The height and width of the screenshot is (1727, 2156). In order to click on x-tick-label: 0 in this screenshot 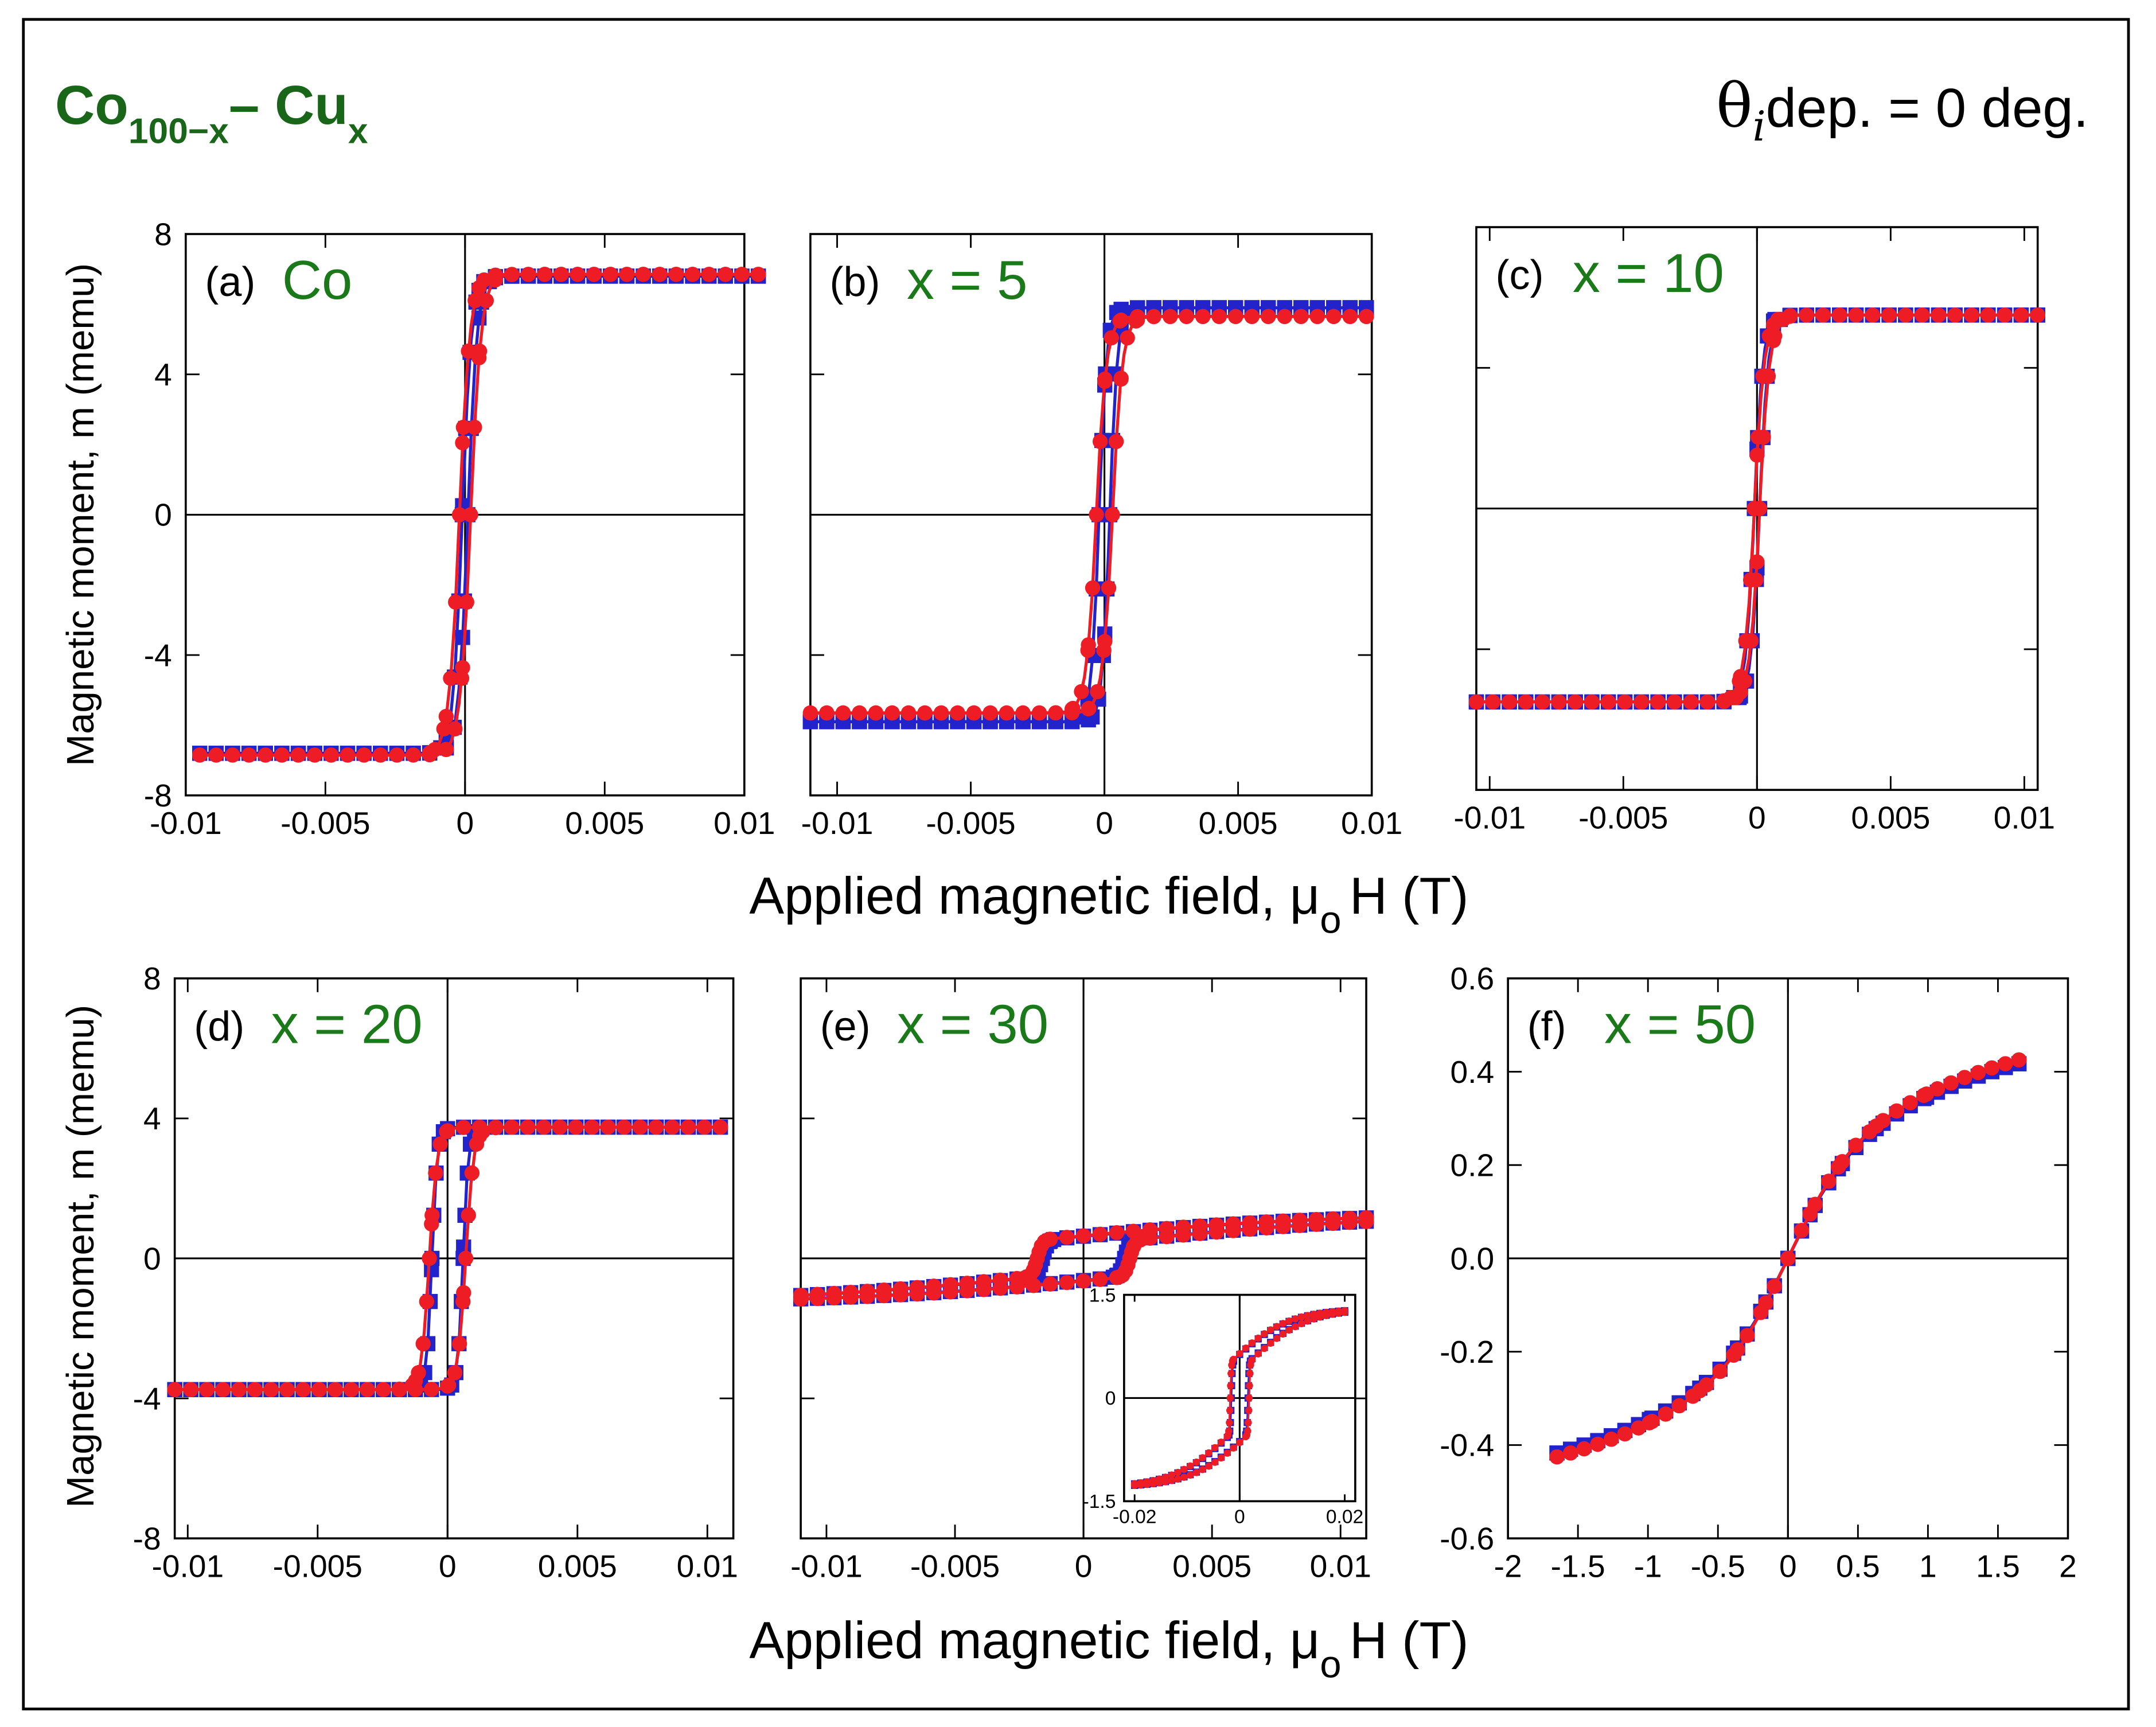, I will do `click(1757, 817)`.